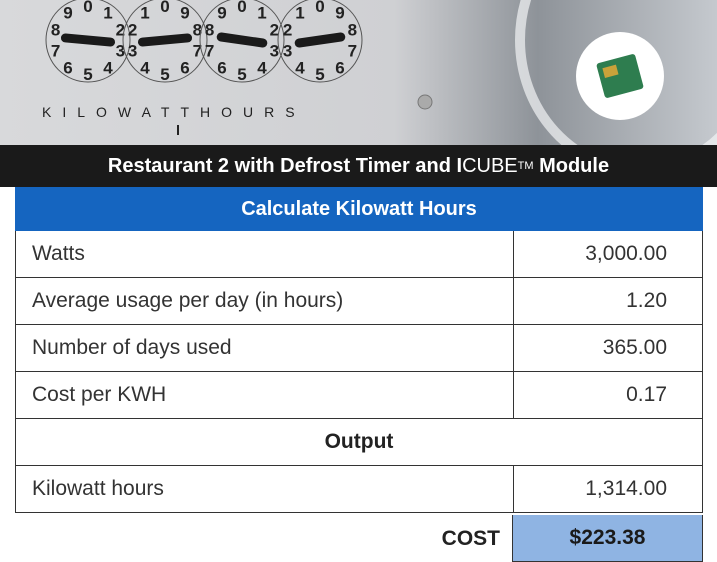  I want to click on row-label: Cost per KWH, so click(99, 394).